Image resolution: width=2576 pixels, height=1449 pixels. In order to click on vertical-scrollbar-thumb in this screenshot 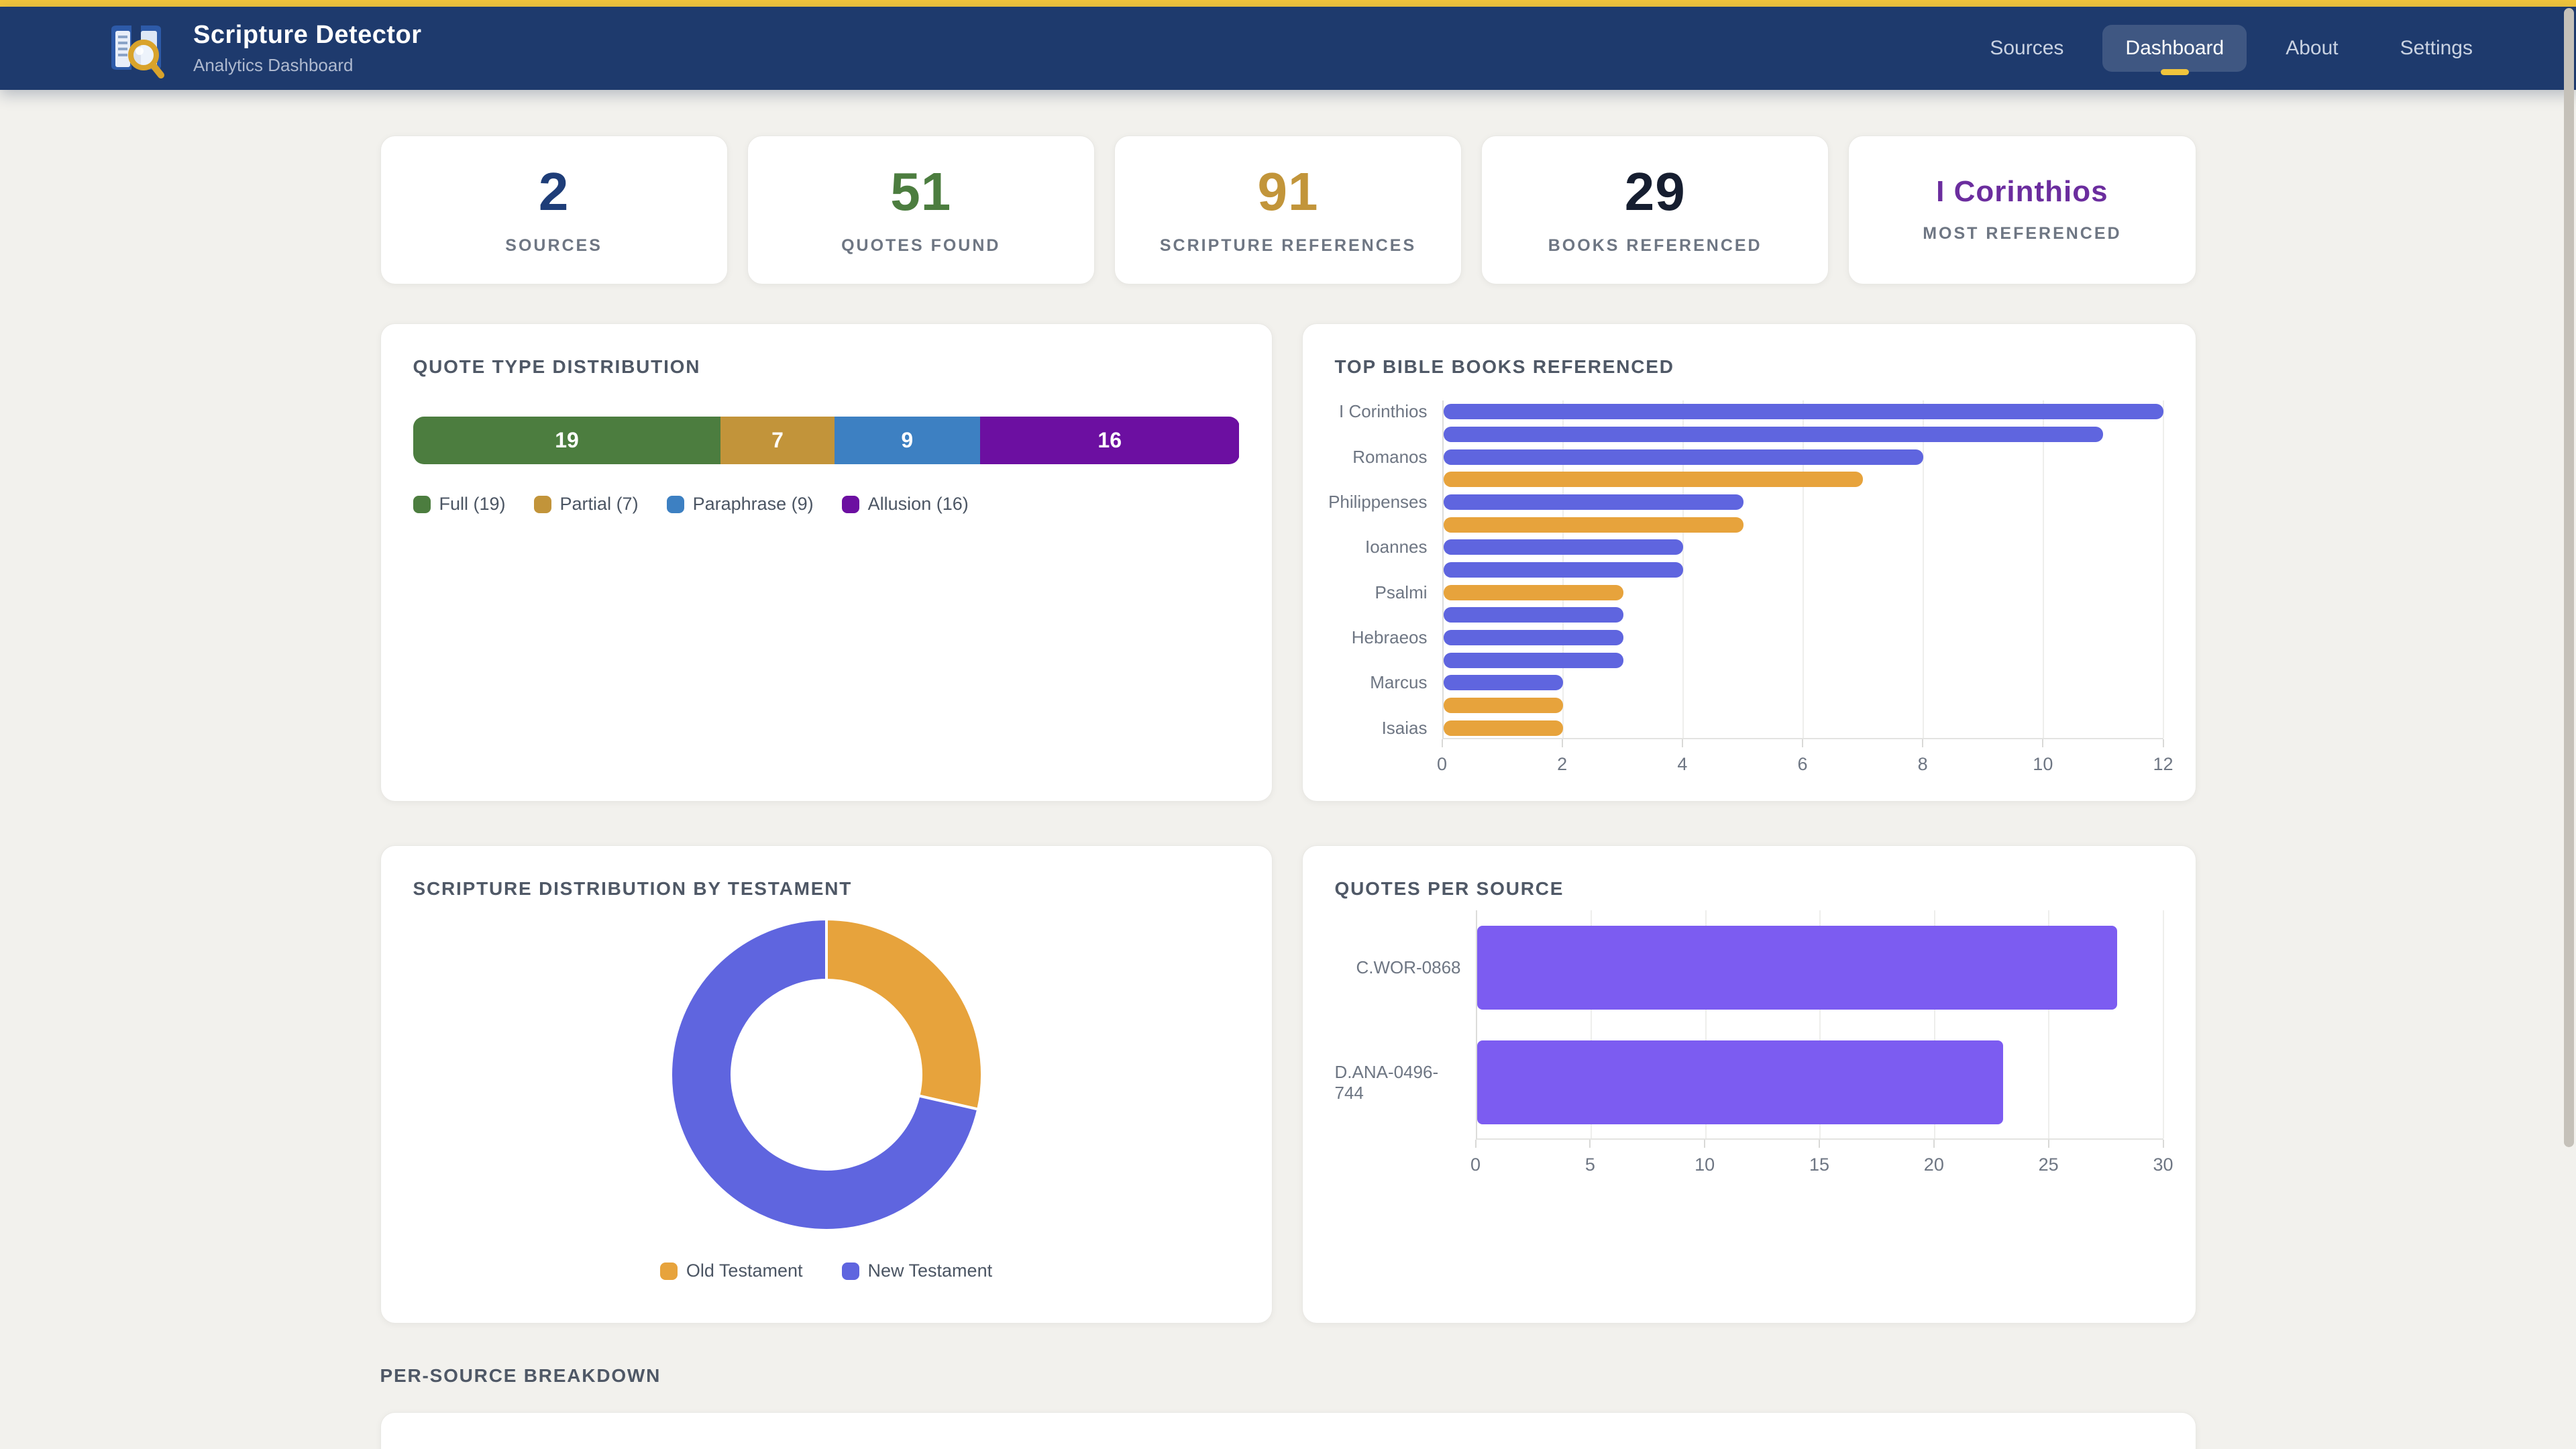, I will do `click(2569, 577)`.